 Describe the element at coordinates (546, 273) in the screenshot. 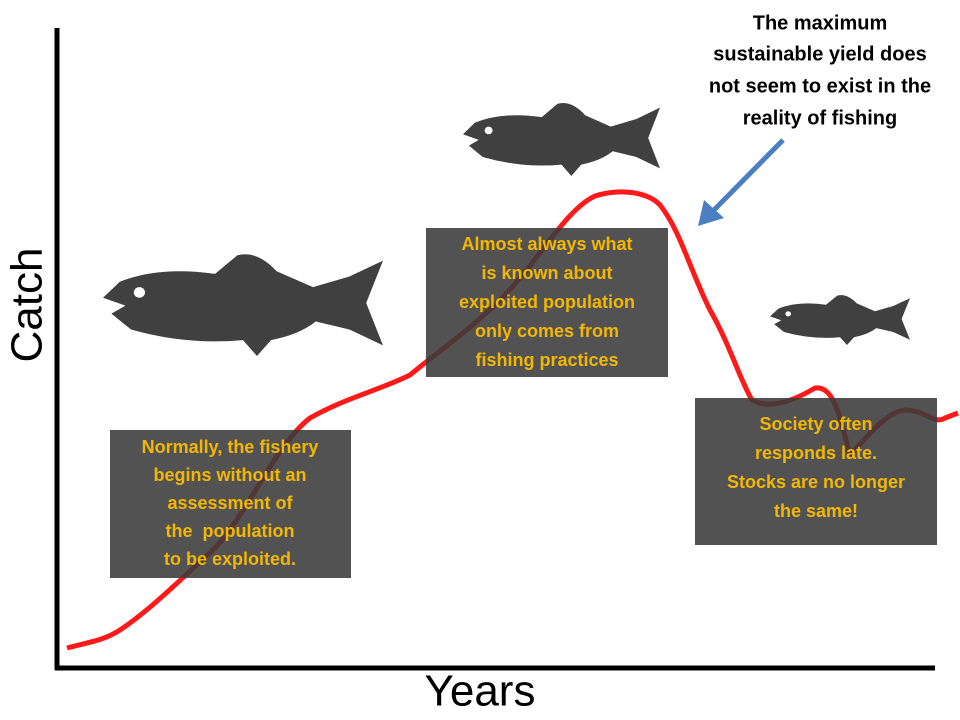

I see `annotation-line: is known about` at that location.